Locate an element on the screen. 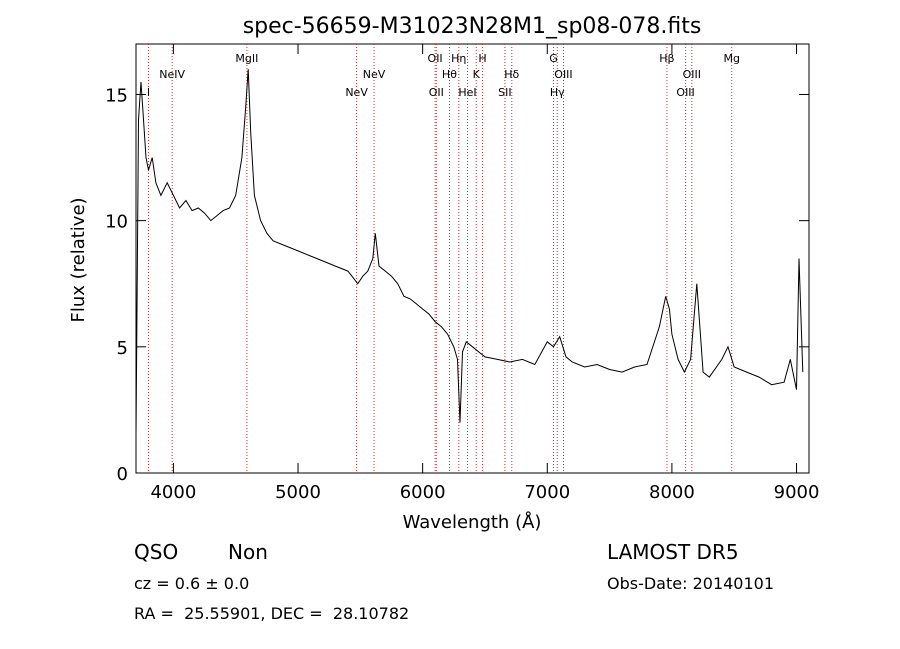  x-tick-label: 7000 is located at coordinates (547, 492).